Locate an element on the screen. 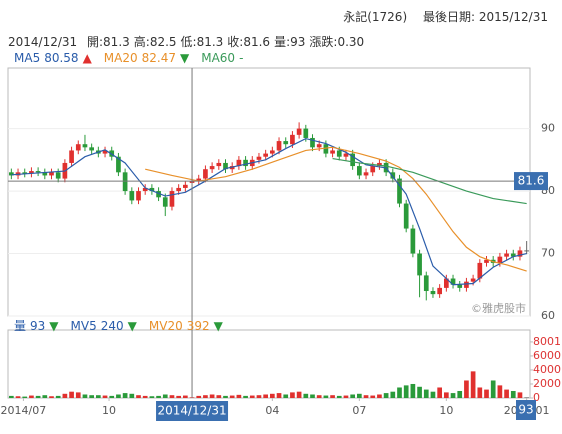 This screenshot has width=562, height=434. info-label: 漲跌: is located at coordinates (323, 42).